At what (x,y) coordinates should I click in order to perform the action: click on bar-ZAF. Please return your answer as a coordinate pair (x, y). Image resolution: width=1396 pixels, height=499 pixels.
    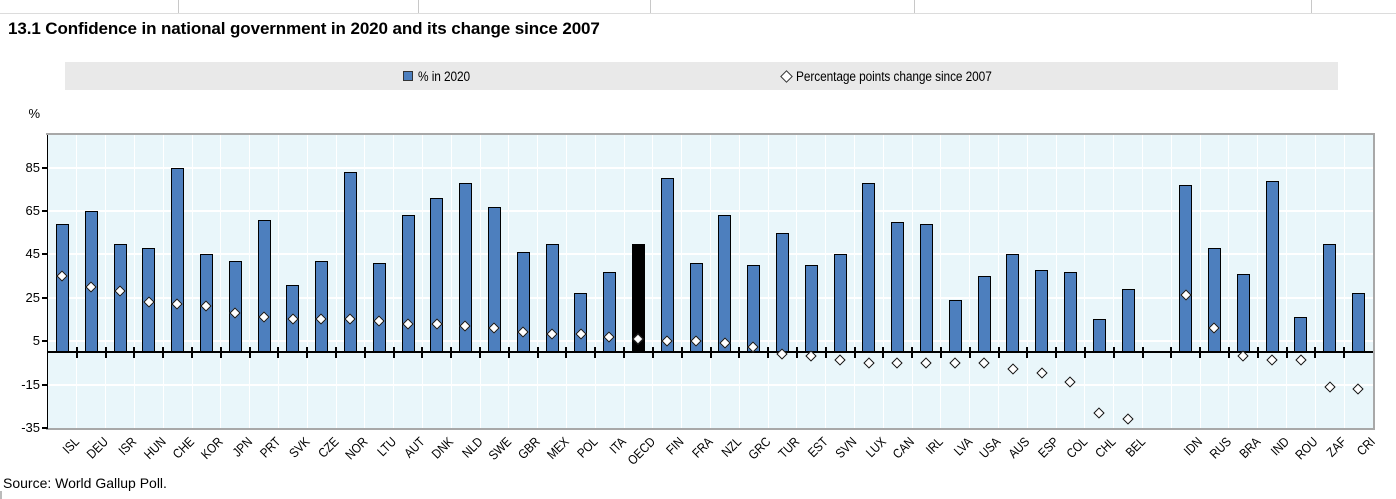
    Looking at the image, I should click on (1330, 298).